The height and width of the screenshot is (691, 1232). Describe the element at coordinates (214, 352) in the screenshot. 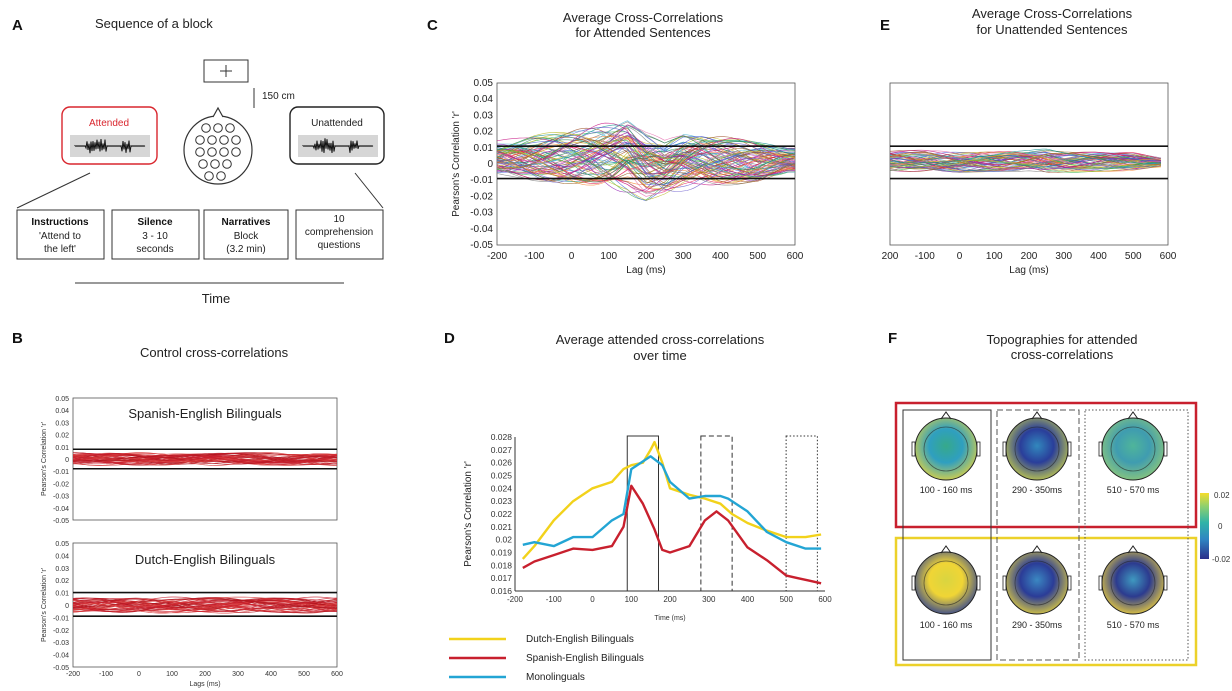

I see `panel-b-title: Control cross-correlations` at that location.